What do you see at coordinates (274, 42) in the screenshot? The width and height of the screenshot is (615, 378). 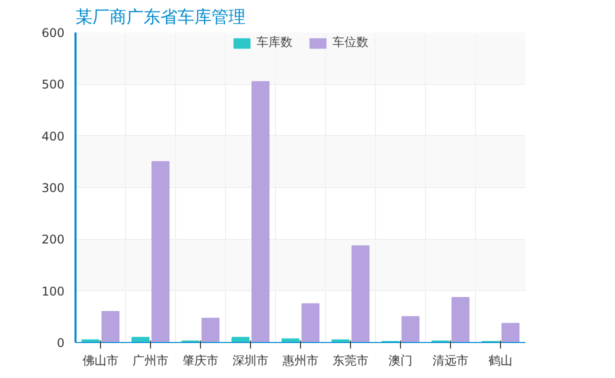 I see `legend-label: 车库数` at bounding box center [274, 42].